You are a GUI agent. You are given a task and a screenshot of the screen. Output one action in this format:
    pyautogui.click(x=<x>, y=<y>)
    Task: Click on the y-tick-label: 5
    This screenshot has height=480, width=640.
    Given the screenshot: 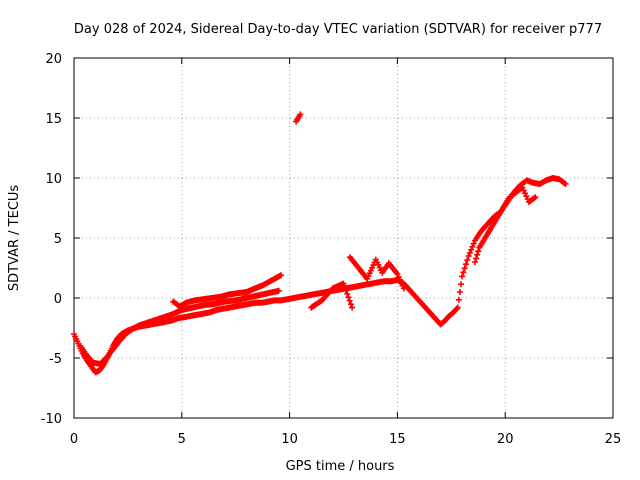 What is the action you would take?
    pyautogui.click(x=58, y=239)
    